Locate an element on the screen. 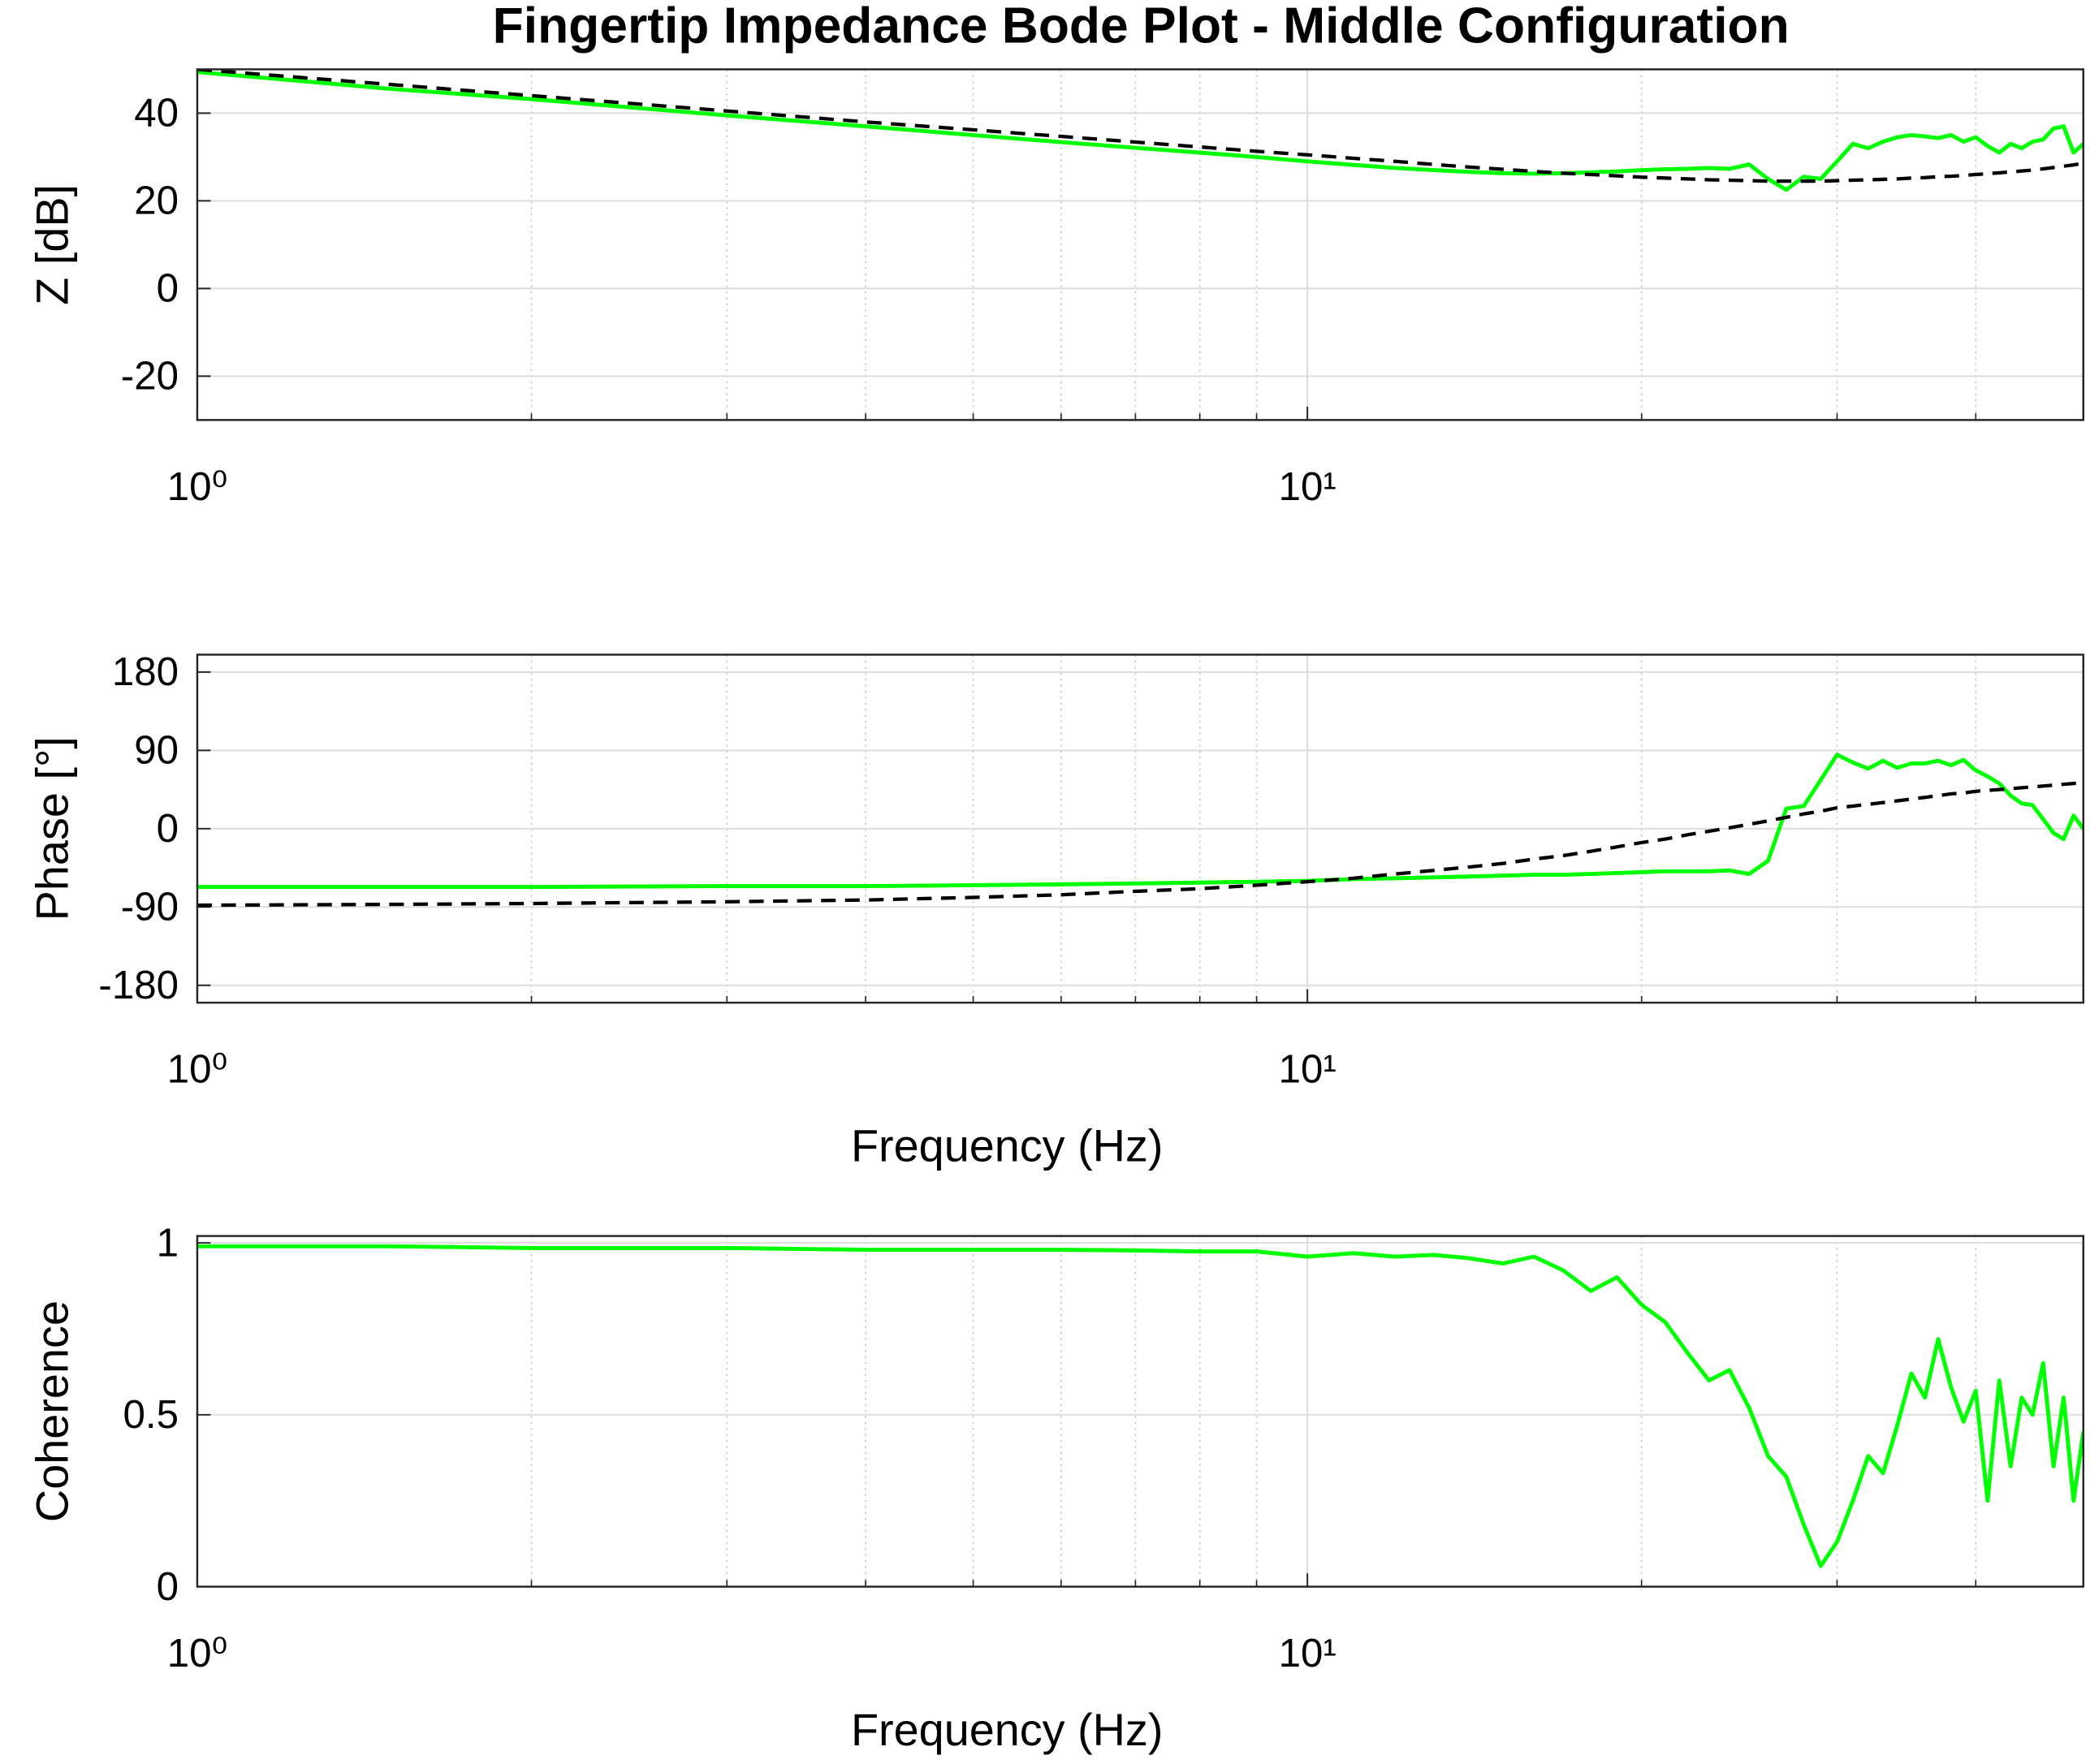 The image size is (2090, 1764). y-axis-label: Coherence is located at coordinates (53, 1411).